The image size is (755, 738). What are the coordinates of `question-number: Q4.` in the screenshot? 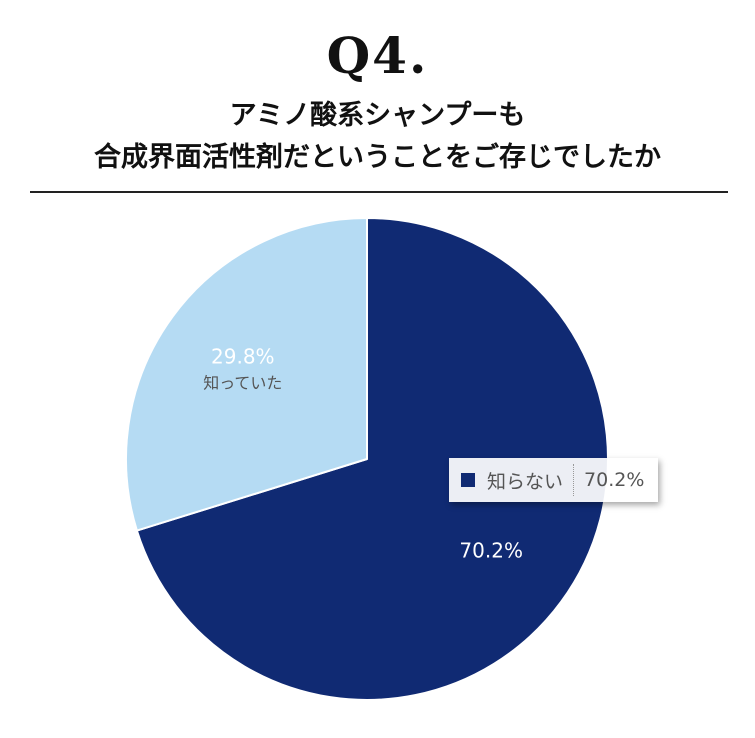 It's located at (377, 55).